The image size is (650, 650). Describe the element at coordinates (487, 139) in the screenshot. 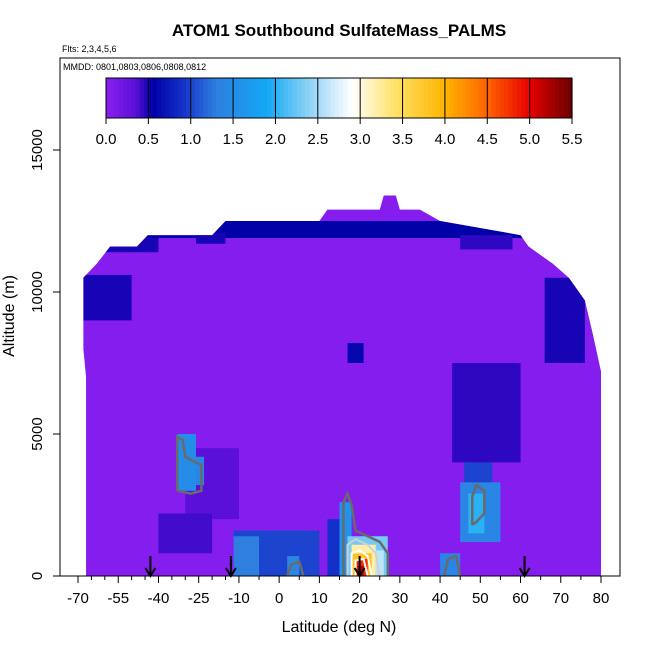

I see `colorbar-tick-label: 4.5` at that location.